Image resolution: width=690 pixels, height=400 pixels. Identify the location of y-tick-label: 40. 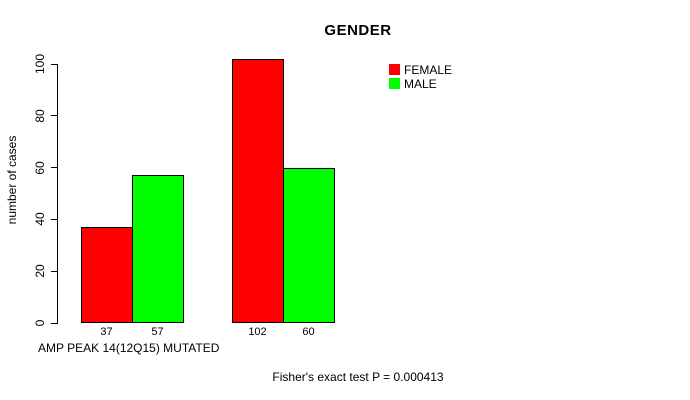
(40, 219).